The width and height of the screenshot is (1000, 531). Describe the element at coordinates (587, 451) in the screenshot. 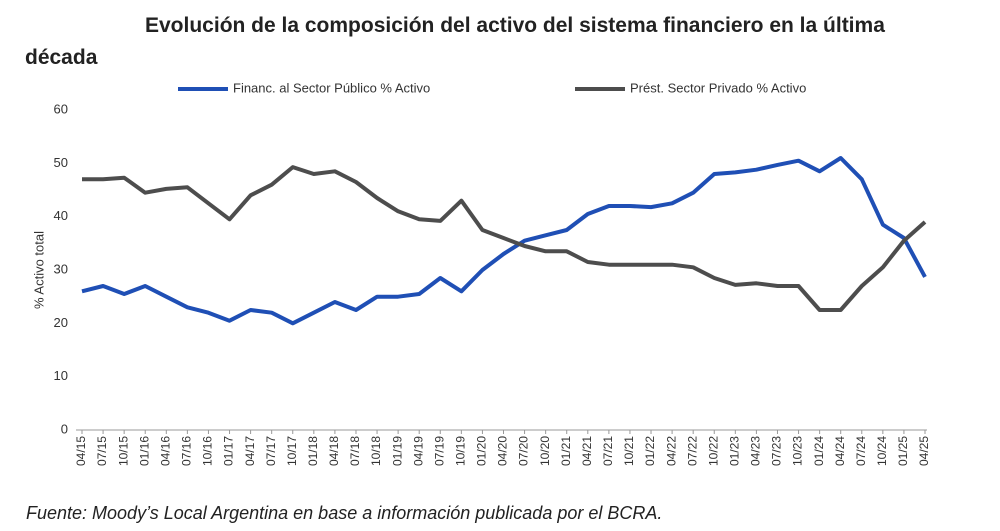

I see `x-tick-label: 04/21` at that location.